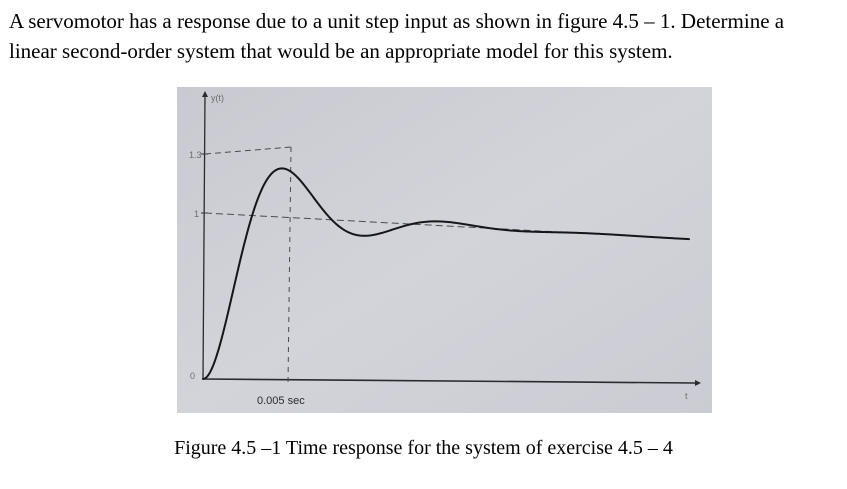 This screenshot has height=489, width=847. I want to click on y-axis-label: y(t), so click(217, 98).